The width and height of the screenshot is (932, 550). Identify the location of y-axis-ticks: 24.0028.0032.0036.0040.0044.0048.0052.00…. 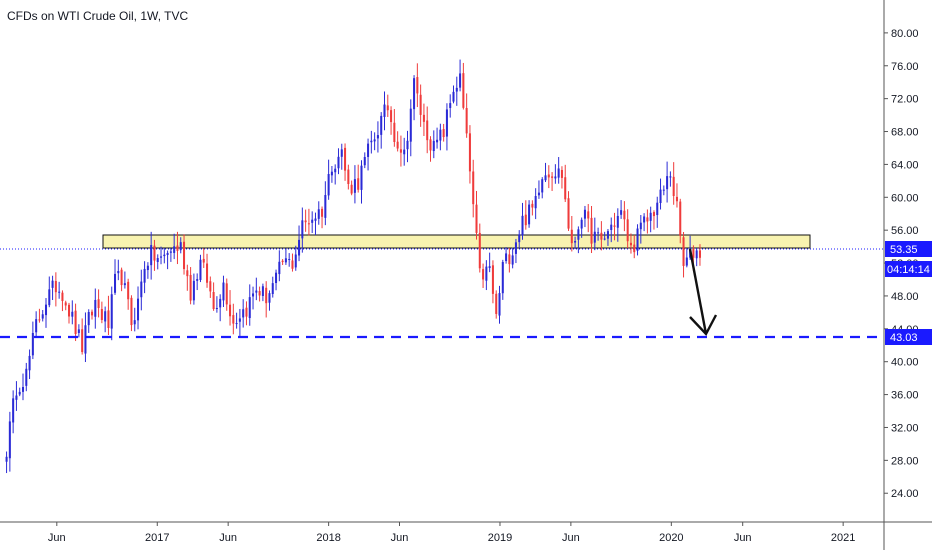
(901, 264).